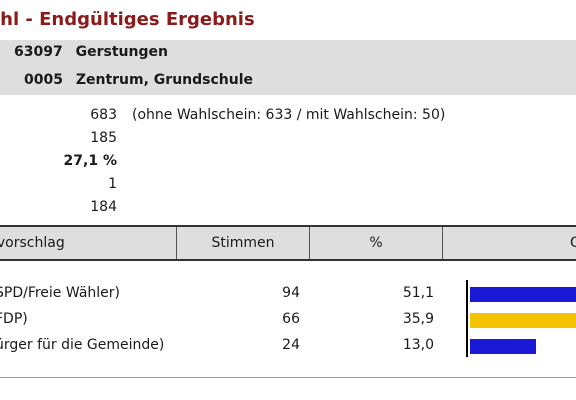 The width and height of the screenshot is (576, 400). What do you see at coordinates (418, 293) in the screenshot?
I see `party-percent: 51,1` at bounding box center [418, 293].